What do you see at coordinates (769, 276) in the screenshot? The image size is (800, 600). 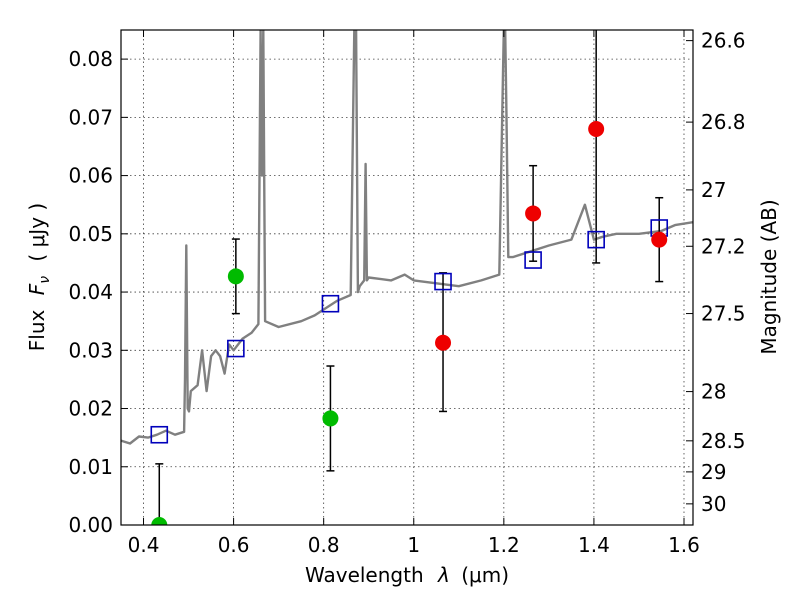 I see `y2-axis-label: Magnitude (AB)` at bounding box center [769, 276].